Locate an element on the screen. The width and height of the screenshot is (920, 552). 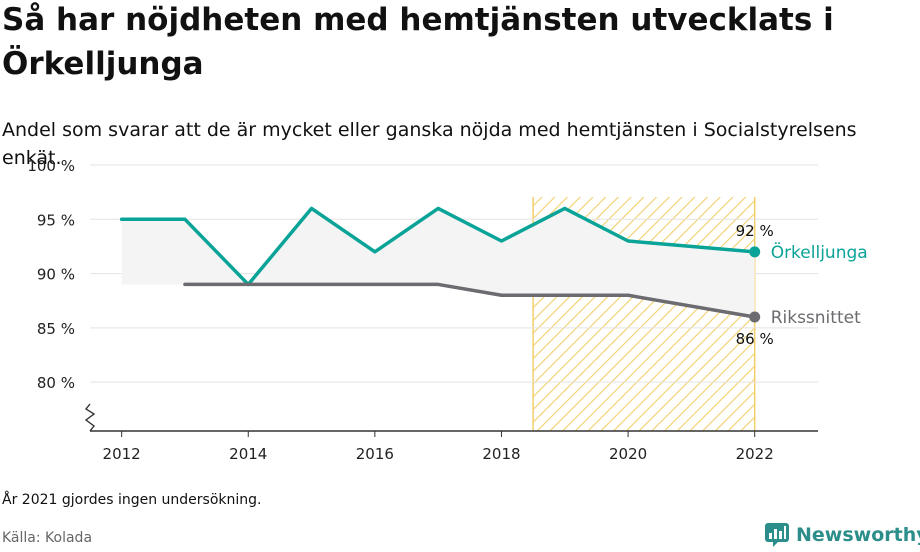
series-label: Örkelljunga is located at coordinates (819, 252).